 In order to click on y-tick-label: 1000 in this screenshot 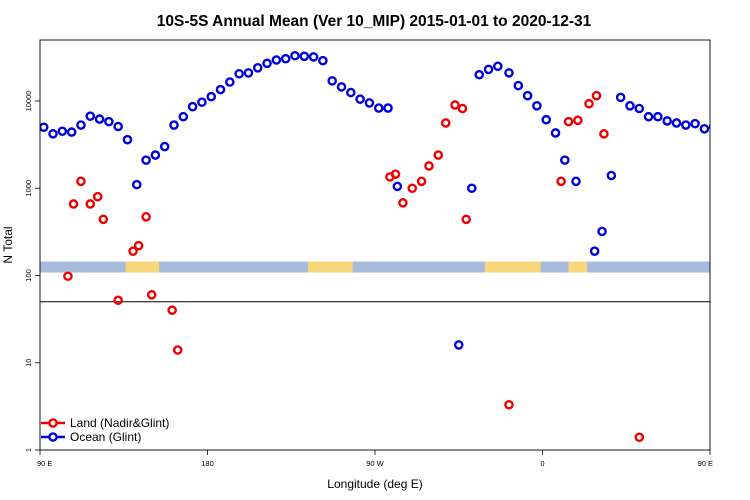, I will do `click(28, 188)`.